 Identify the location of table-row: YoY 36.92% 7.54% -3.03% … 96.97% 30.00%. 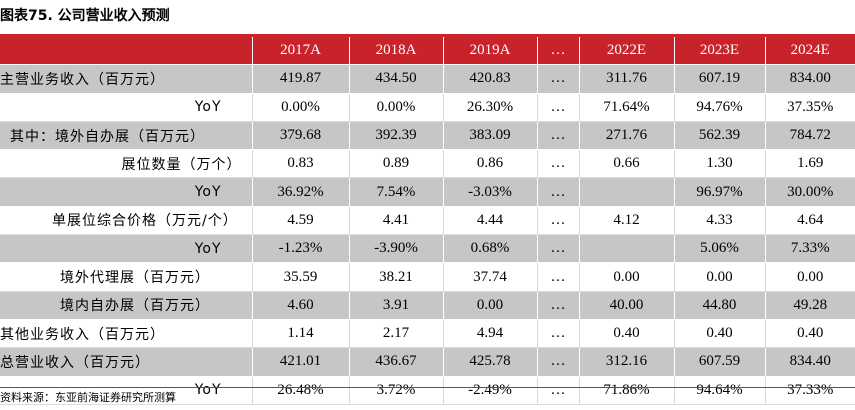
(427, 192).